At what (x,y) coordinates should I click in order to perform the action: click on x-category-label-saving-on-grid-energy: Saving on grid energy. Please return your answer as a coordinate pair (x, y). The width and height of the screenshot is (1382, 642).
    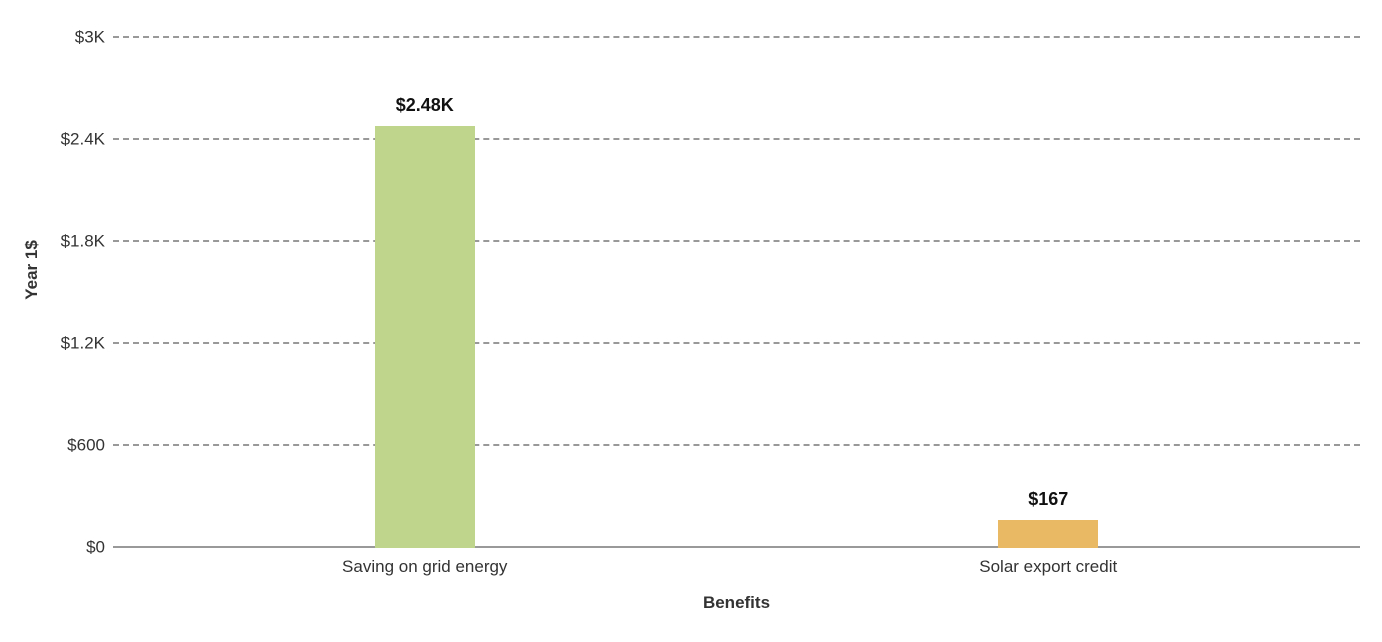
    Looking at the image, I should click on (425, 566).